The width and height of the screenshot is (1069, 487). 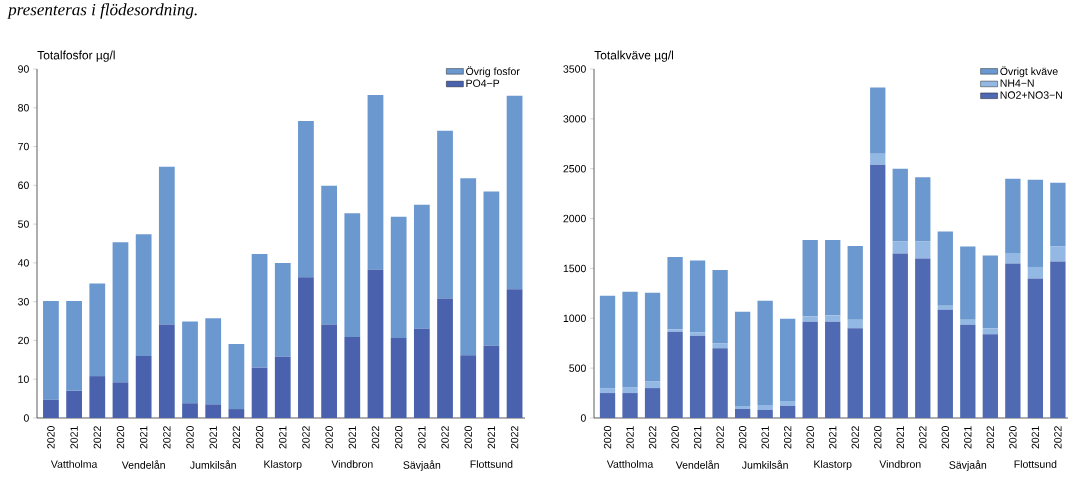 I want to click on legend-label: PO4−P, so click(x=483, y=83).